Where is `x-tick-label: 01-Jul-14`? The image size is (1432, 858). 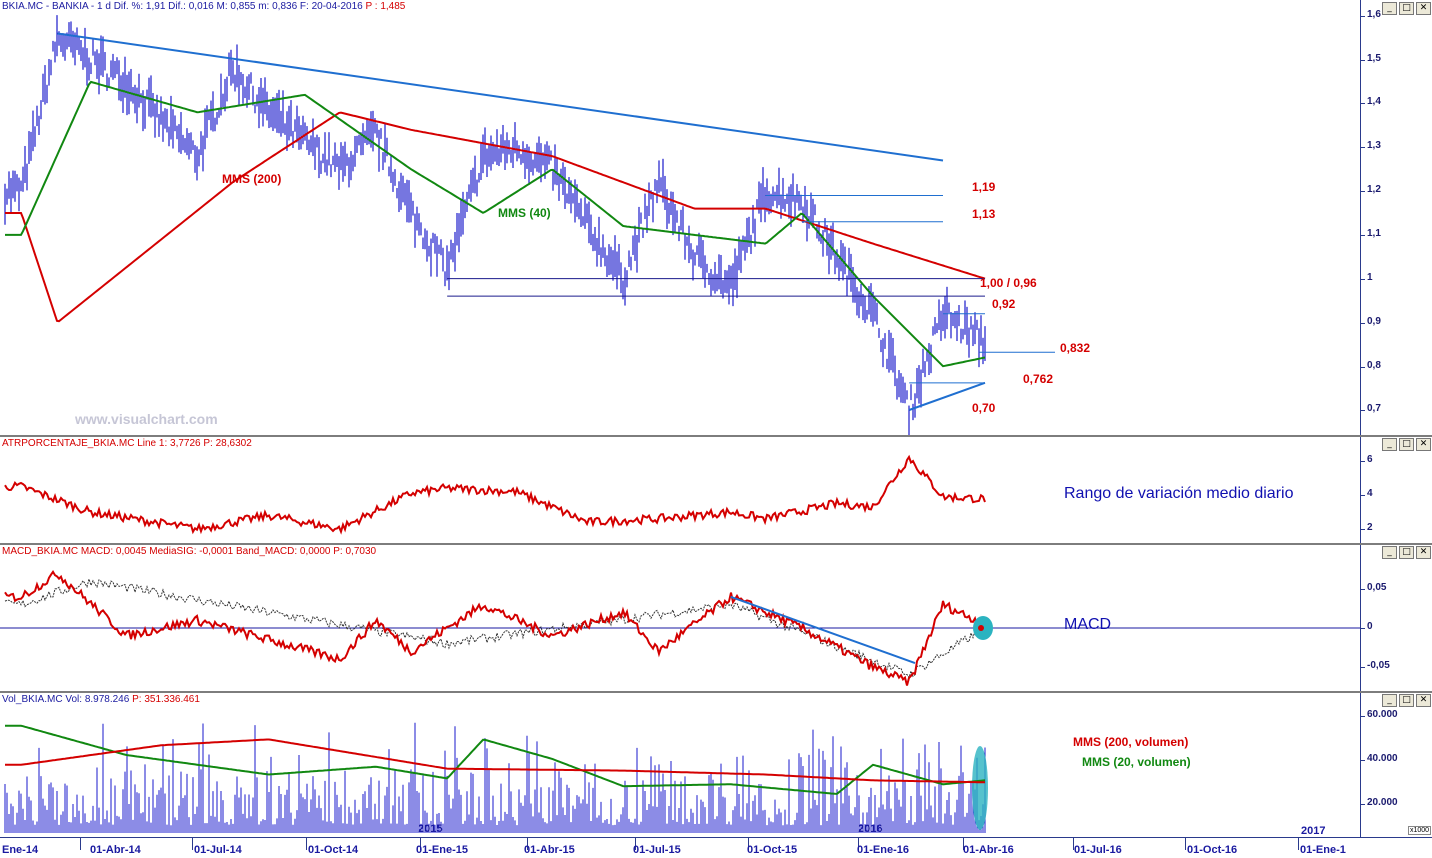 x-tick-label: 01-Jul-14 is located at coordinates (218, 850).